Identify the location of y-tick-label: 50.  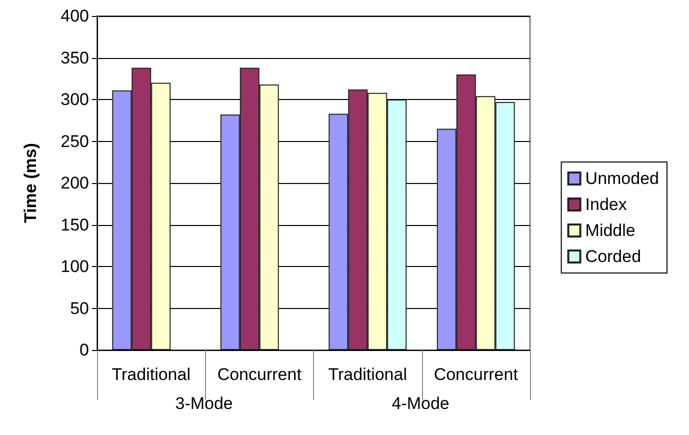
(79, 308).